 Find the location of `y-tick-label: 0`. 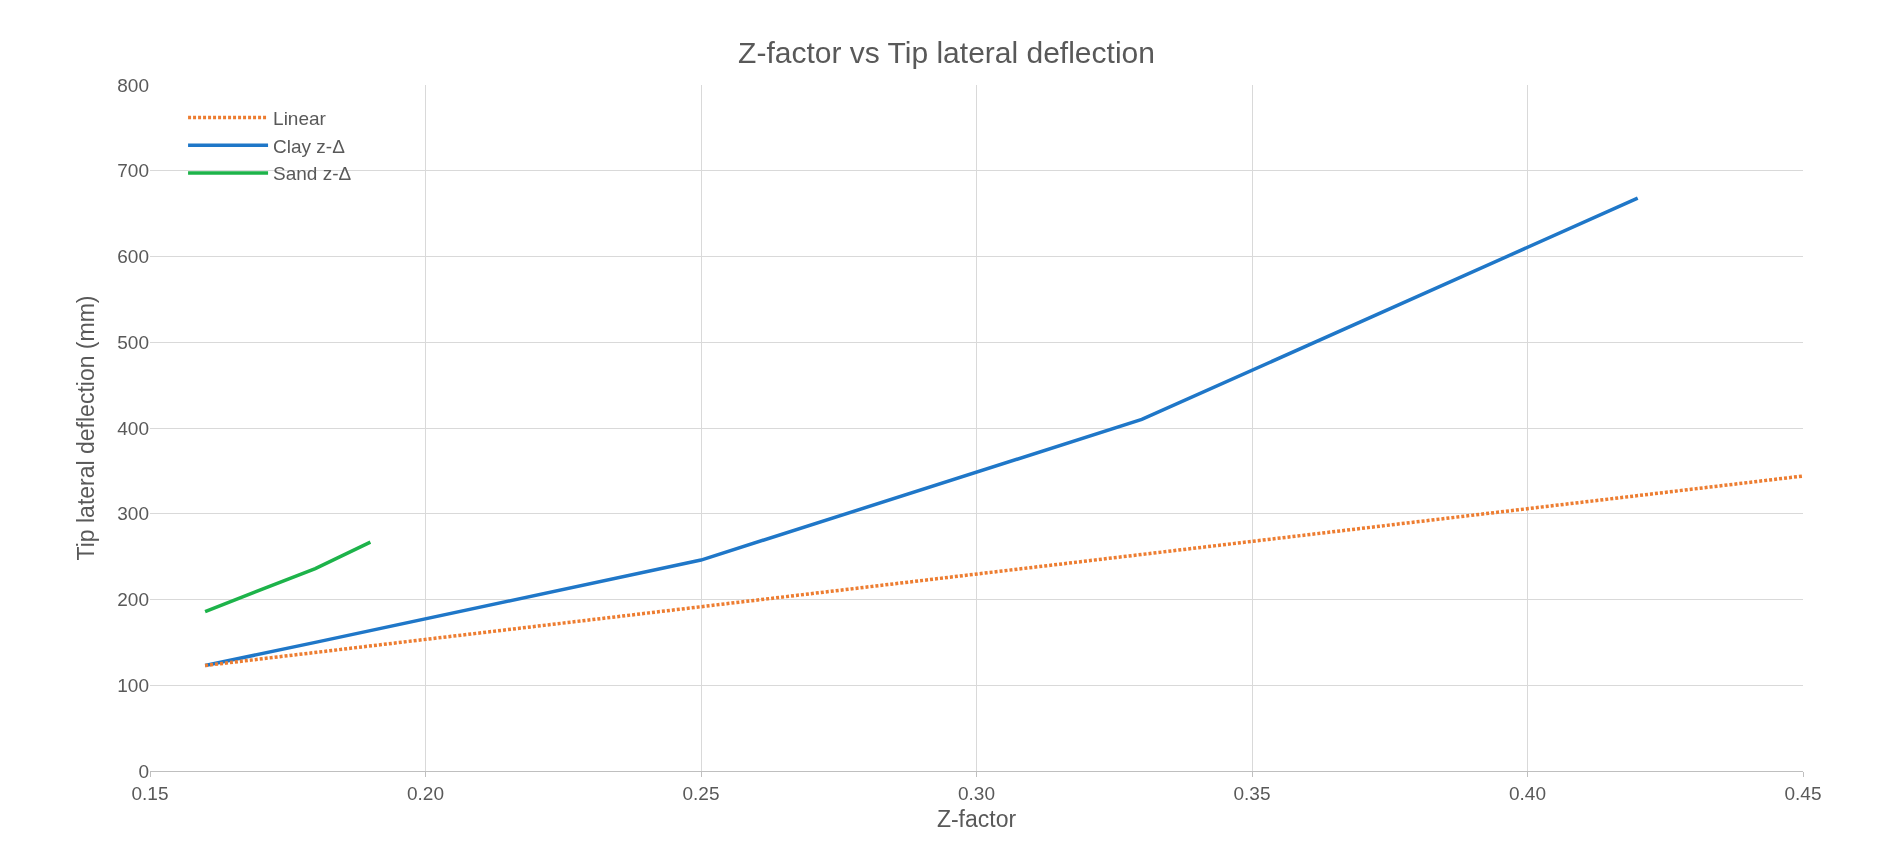

y-tick-label: 0 is located at coordinates (143, 771).